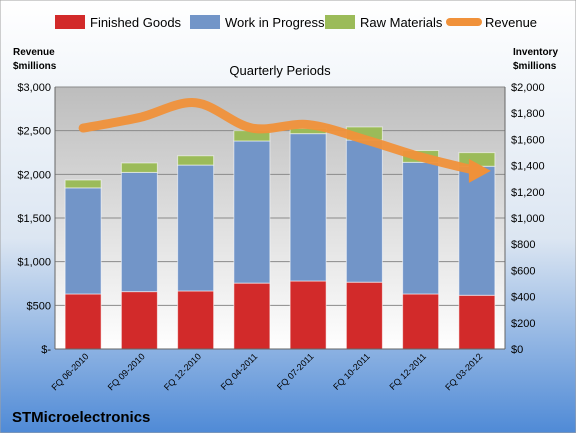 The width and height of the screenshot is (576, 438). What do you see at coordinates (46, 350) in the screenshot?
I see `left-tick-label: $-` at bounding box center [46, 350].